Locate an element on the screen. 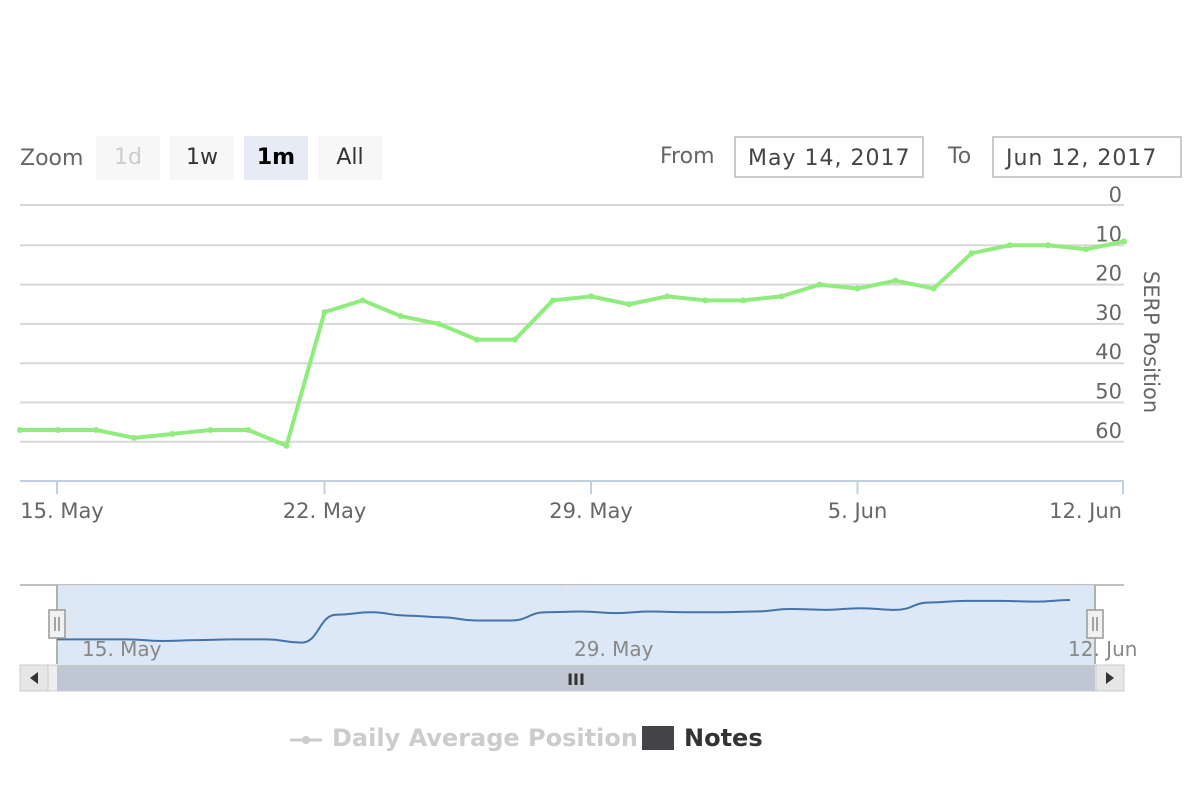 The height and width of the screenshot is (800, 1200). y-axis-title: SERP Position is located at coordinates (1151, 342).